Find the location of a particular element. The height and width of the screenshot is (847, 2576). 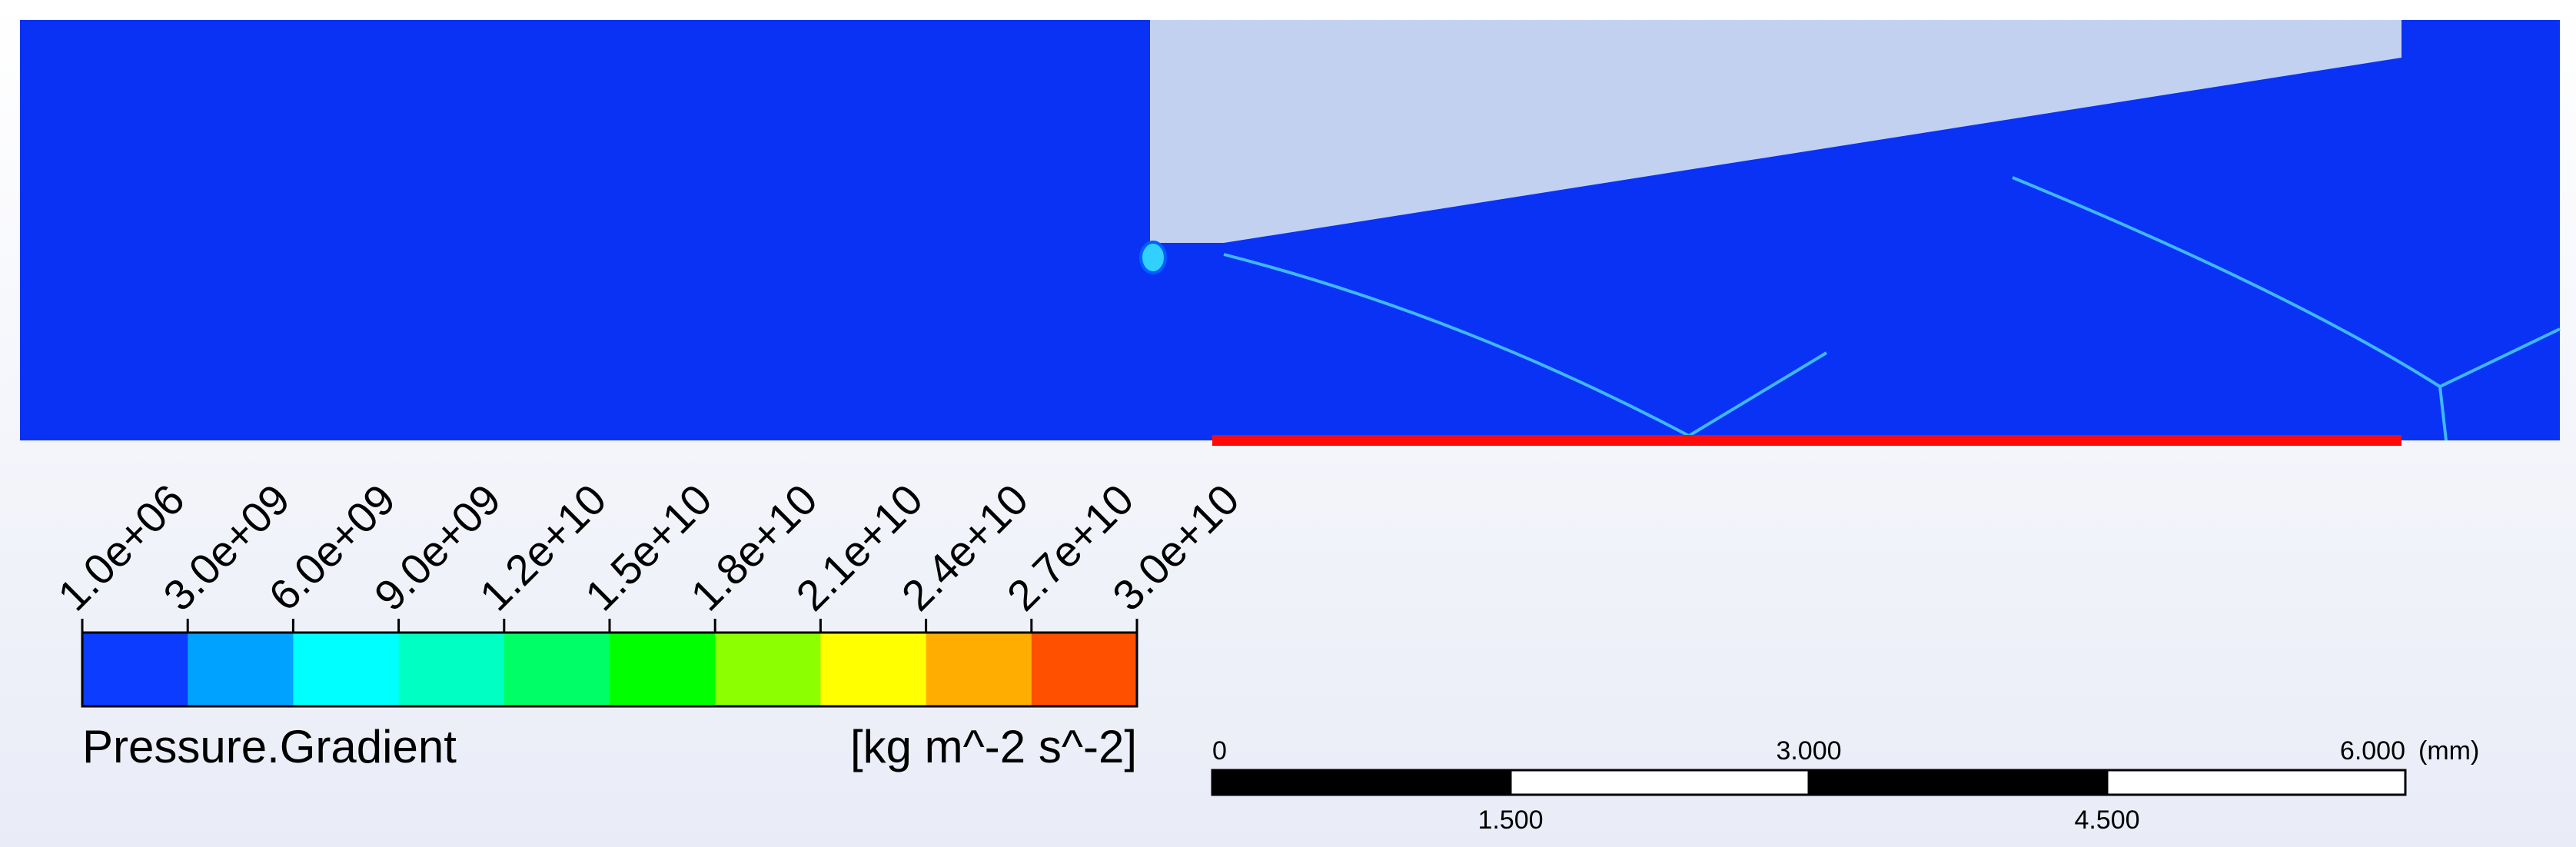

corner-vortex is located at coordinates (1153, 257).